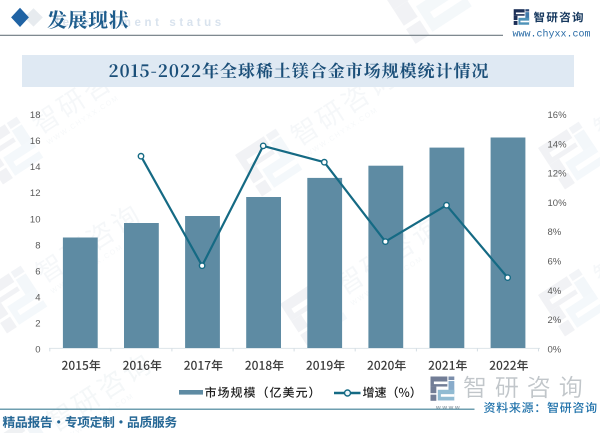 This screenshot has height=433, width=600. What do you see at coordinates (35, 193) in the screenshot?
I see `svg-text: 12` at bounding box center [35, 193].